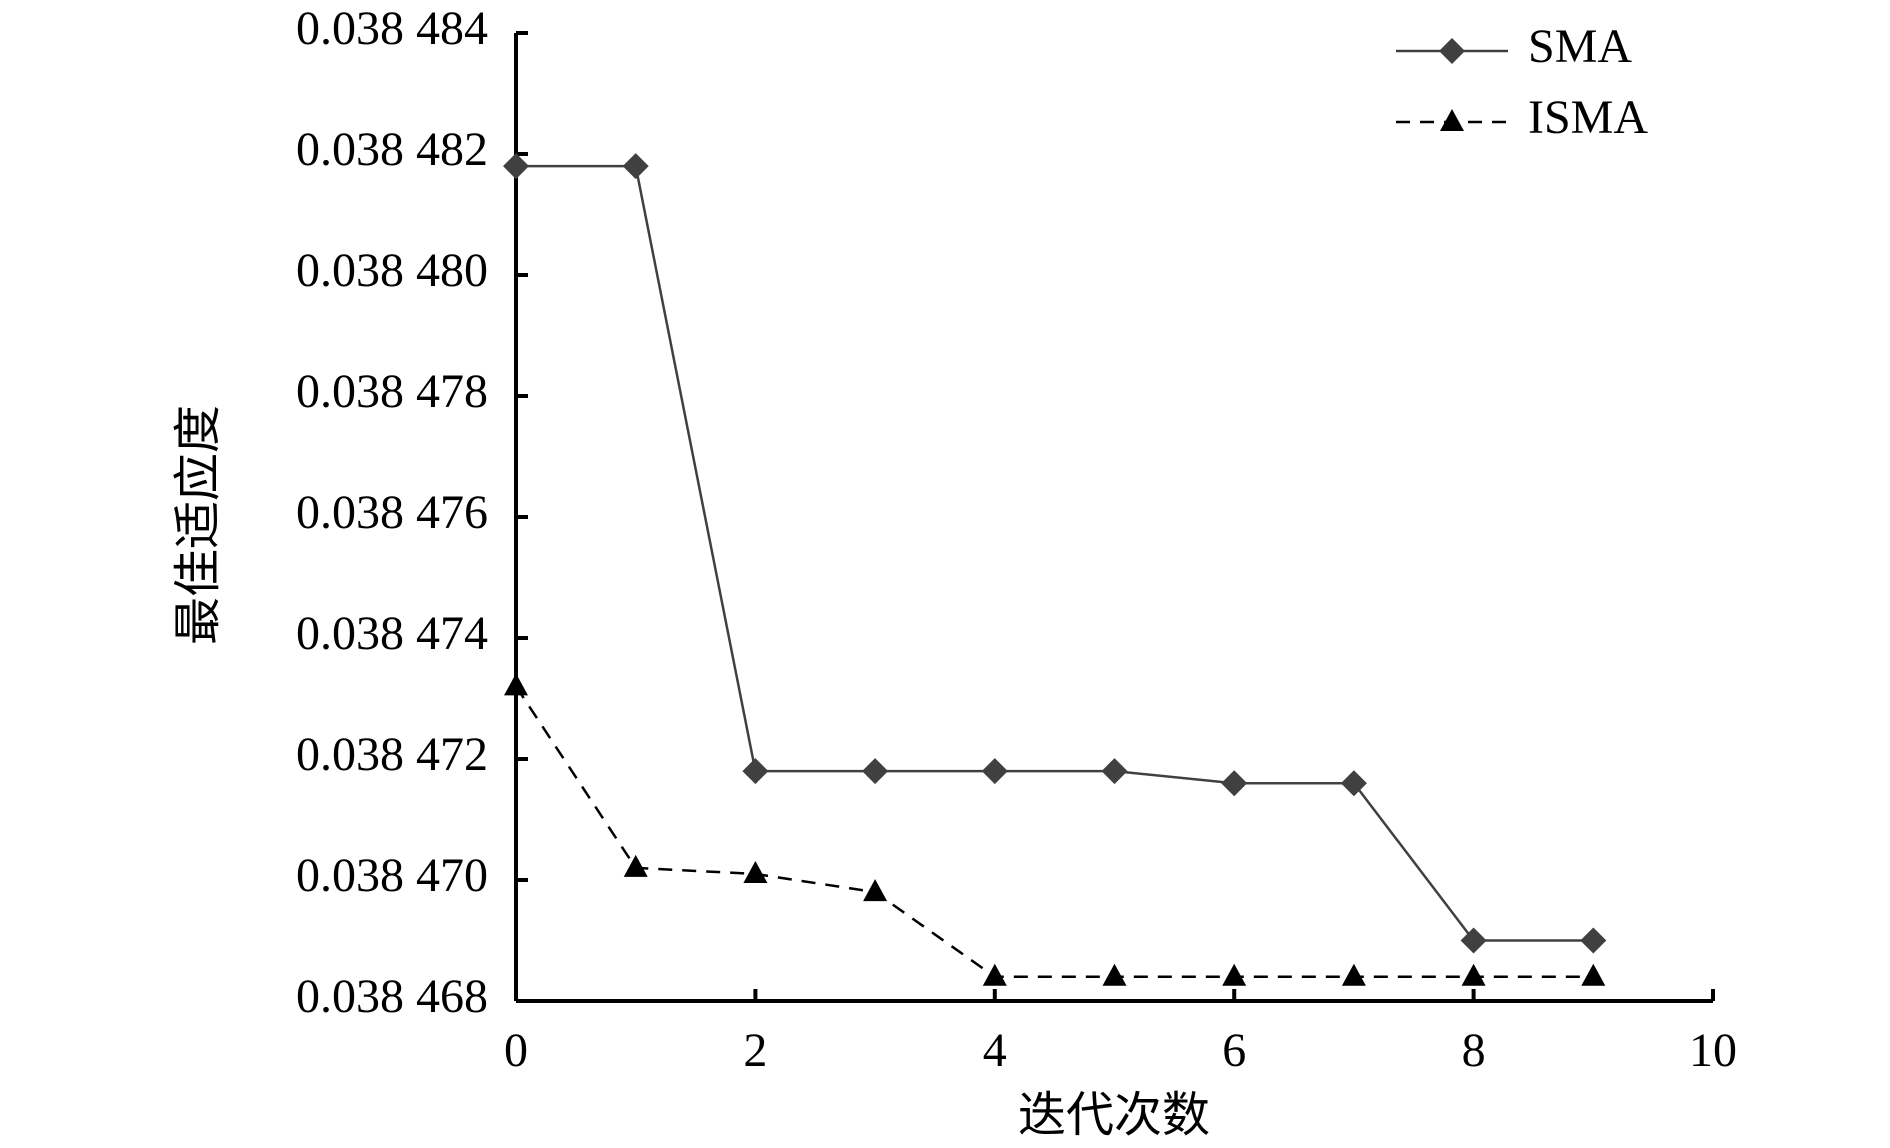  Describe the element at coordinates (1234, 1050) in the screenshot. I see `x-tick-label: 6` at that location.